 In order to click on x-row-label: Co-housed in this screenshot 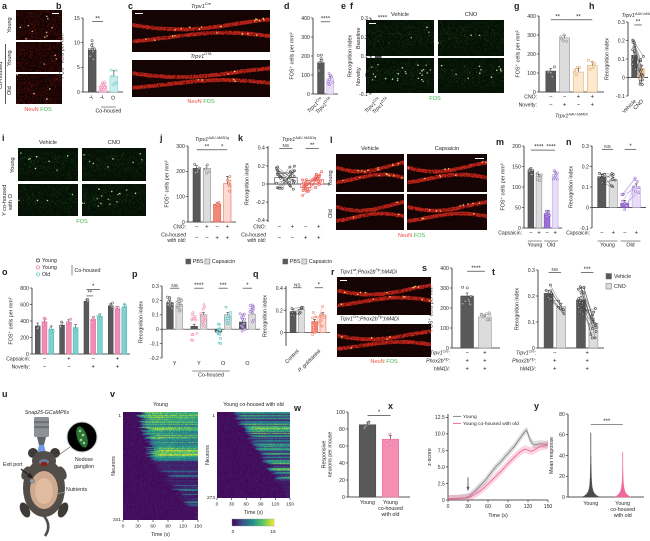, I will do `click(173, 236)`.